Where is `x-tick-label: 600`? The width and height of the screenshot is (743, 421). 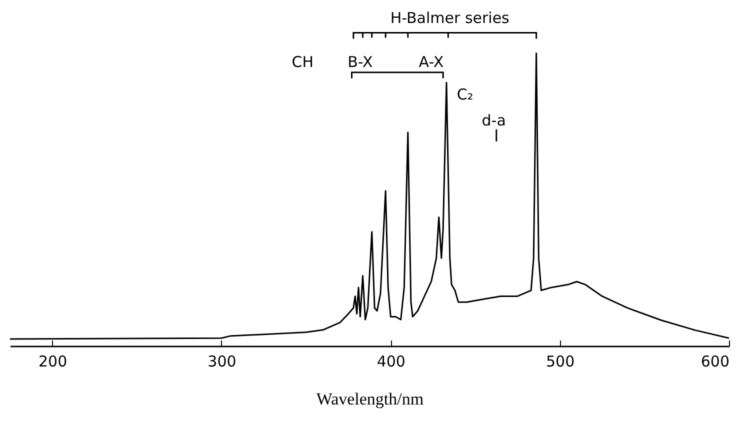
x-tick-label: 600 is located at coordinates (715, 361).